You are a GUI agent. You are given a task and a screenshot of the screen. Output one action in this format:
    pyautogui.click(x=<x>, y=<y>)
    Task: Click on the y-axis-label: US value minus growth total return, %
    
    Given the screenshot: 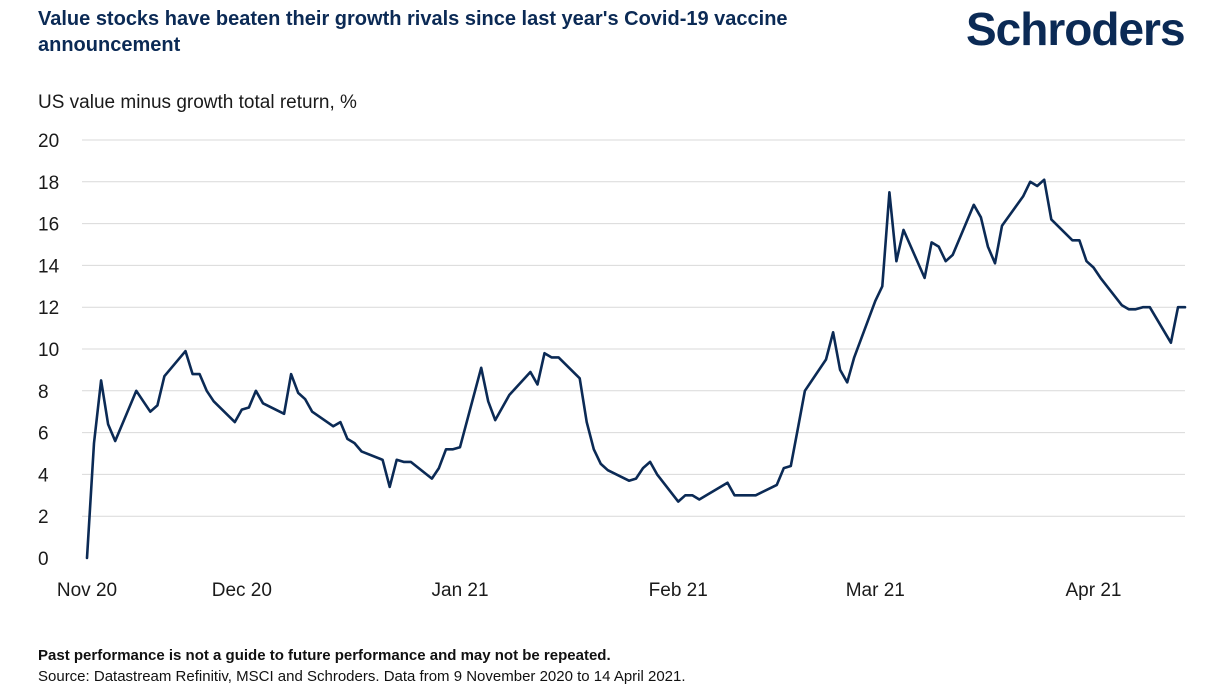 What is the action you would take?
    pyautogui.click(x=197, y=102)
    